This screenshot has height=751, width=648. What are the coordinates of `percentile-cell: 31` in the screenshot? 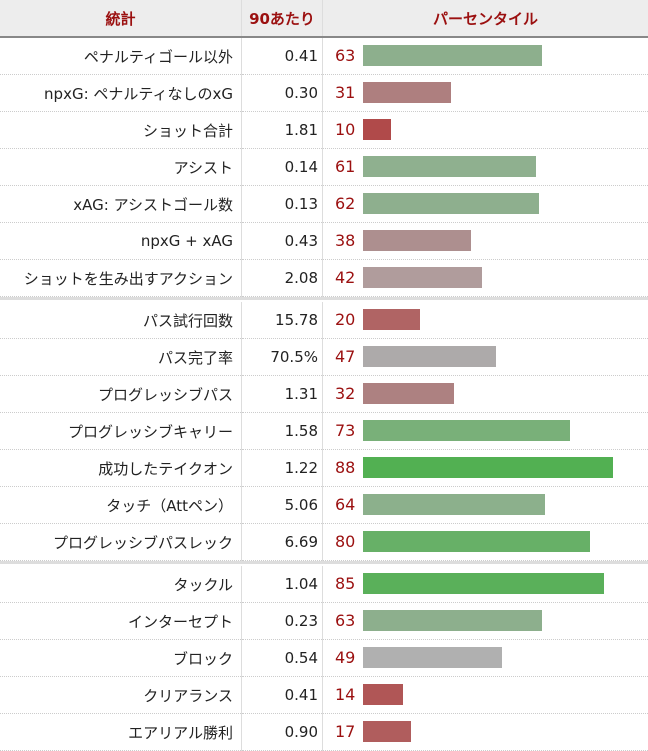 It's located at (485, 93).